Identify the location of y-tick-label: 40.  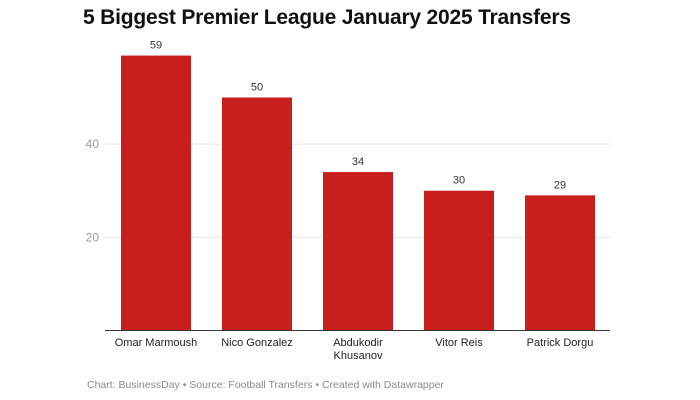
(93, 144).